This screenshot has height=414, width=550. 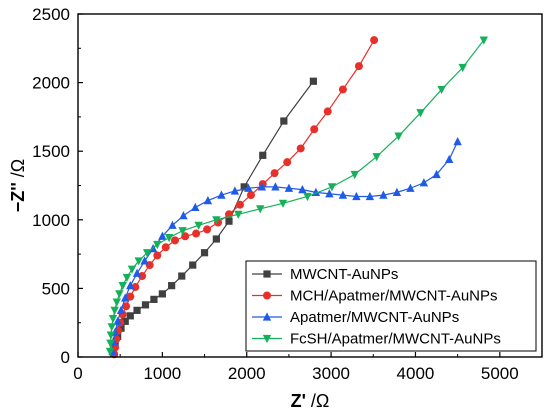 What do you see at coordinates (317, 401) in the screenshot?
I see `x-axis-title-unit: /Ω` at bounding box center [317, 401].